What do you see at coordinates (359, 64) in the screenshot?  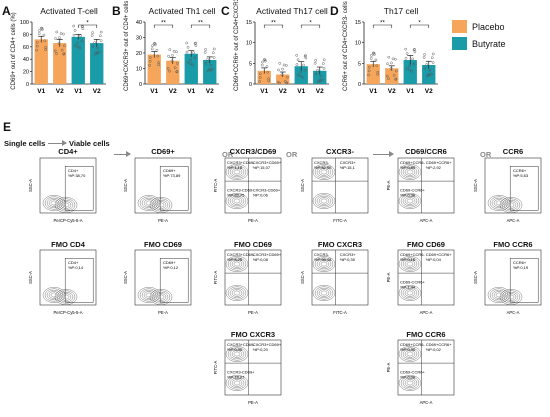 I see `y-tick-label: 5` at bounding box center [359, 64].